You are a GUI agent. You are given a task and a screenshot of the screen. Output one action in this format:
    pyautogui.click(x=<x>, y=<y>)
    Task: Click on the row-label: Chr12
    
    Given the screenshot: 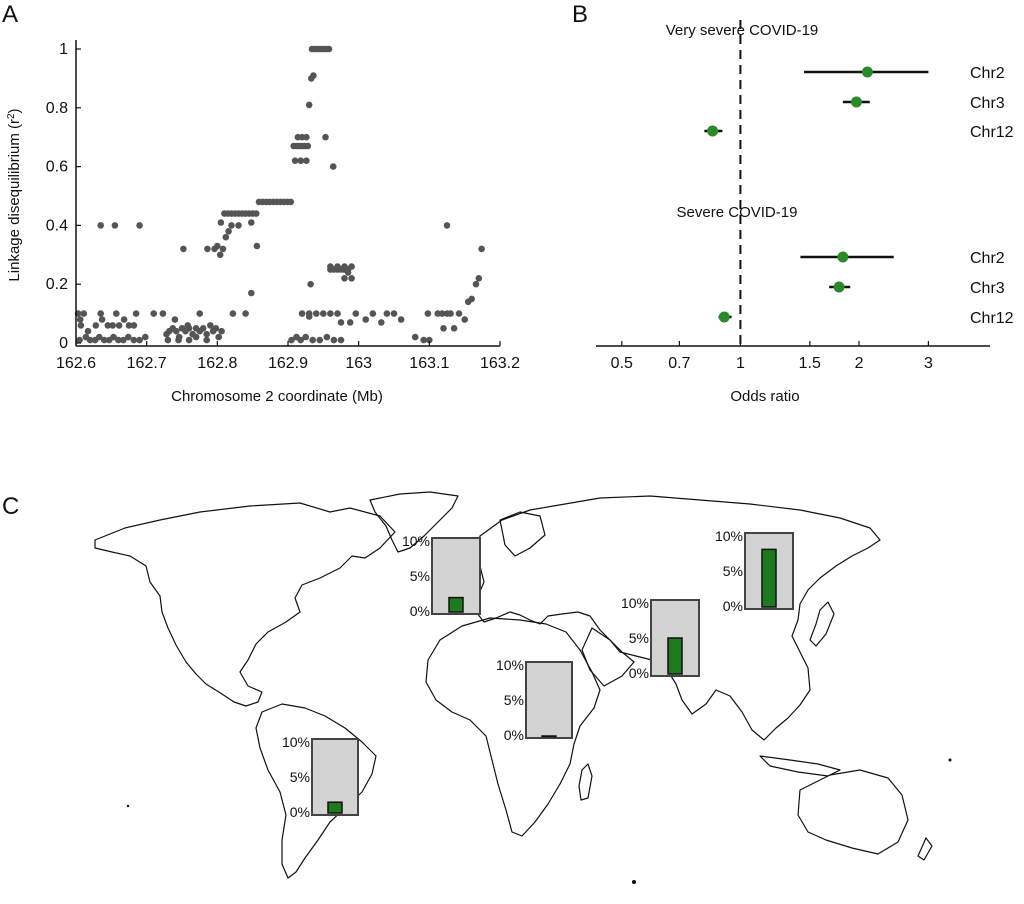 What is the action you would take?
    pyautogui.click(x=992, y=318)
    